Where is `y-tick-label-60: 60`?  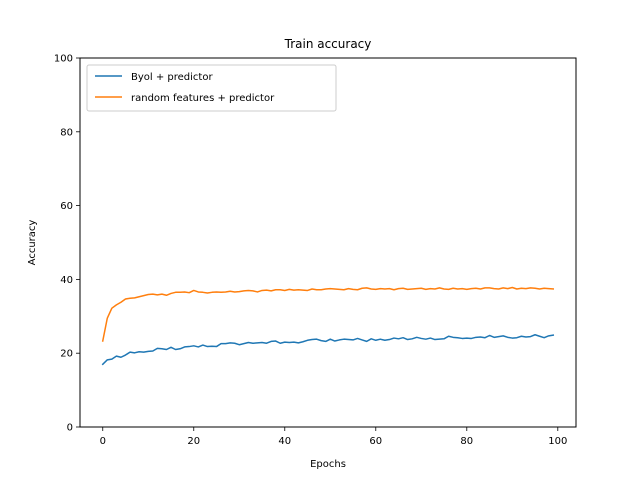
y-tick-label-60: 60 is located at coordinates (66, 206).